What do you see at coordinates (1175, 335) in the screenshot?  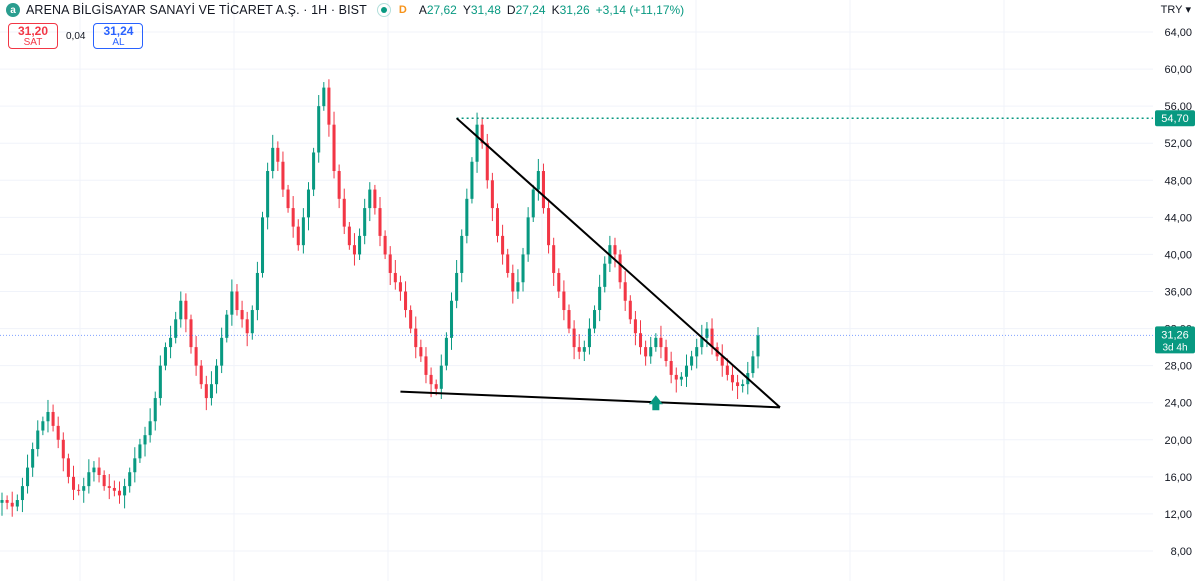 I see `last-price-label: 31,26` at bounding box center [1175, 335].